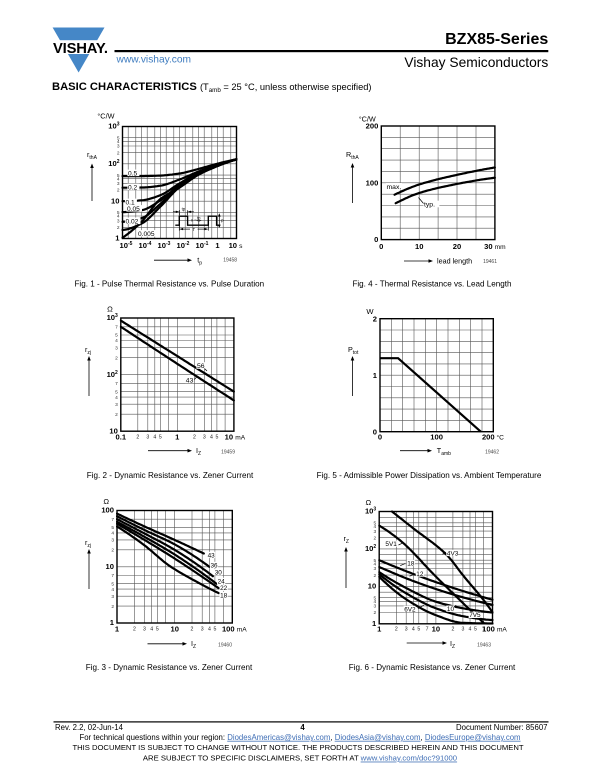  Describe the element at coordinates (484, 646) in the screenshot. I see `svg-text: 19463` at that location.